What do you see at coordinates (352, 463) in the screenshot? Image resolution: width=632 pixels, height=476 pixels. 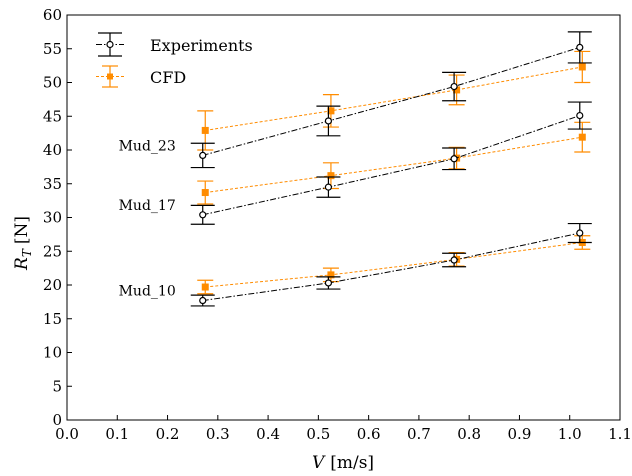 I see `x-axis-label-unit: [m/s]` at bounding box center [352, 463].